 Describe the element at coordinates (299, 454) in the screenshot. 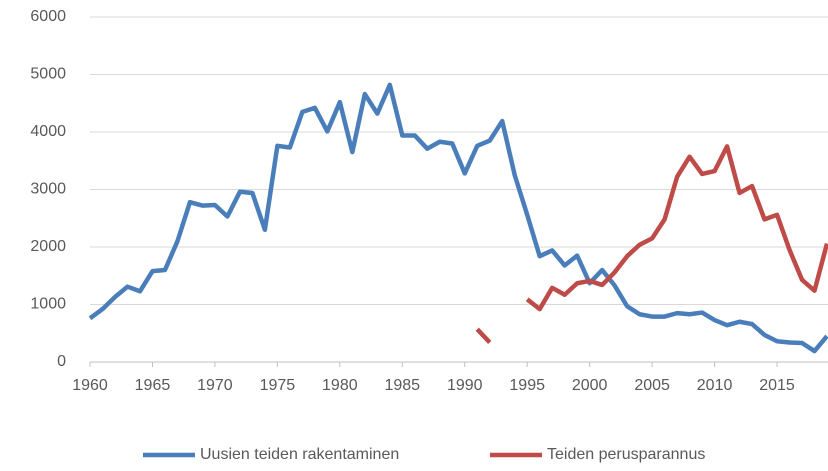

I see `legend-label: Uusien teiden rakentaminen` at that location.